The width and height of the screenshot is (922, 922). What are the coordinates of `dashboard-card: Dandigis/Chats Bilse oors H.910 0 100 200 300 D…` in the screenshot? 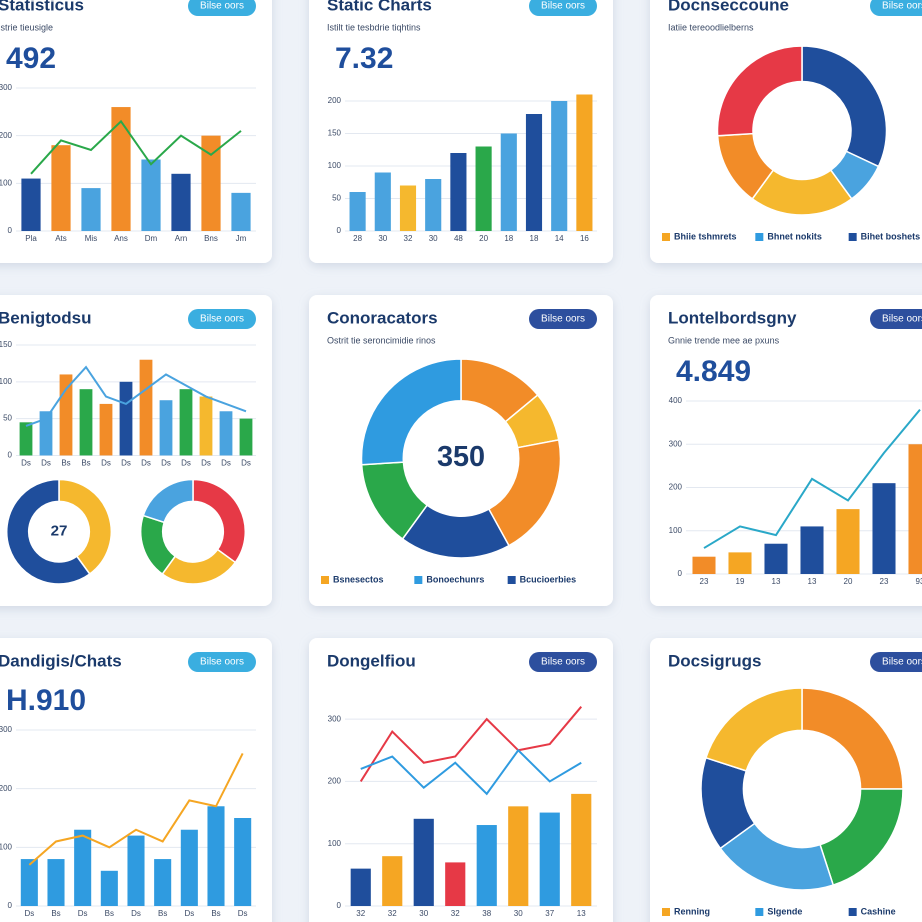 It's located at (136, 780).